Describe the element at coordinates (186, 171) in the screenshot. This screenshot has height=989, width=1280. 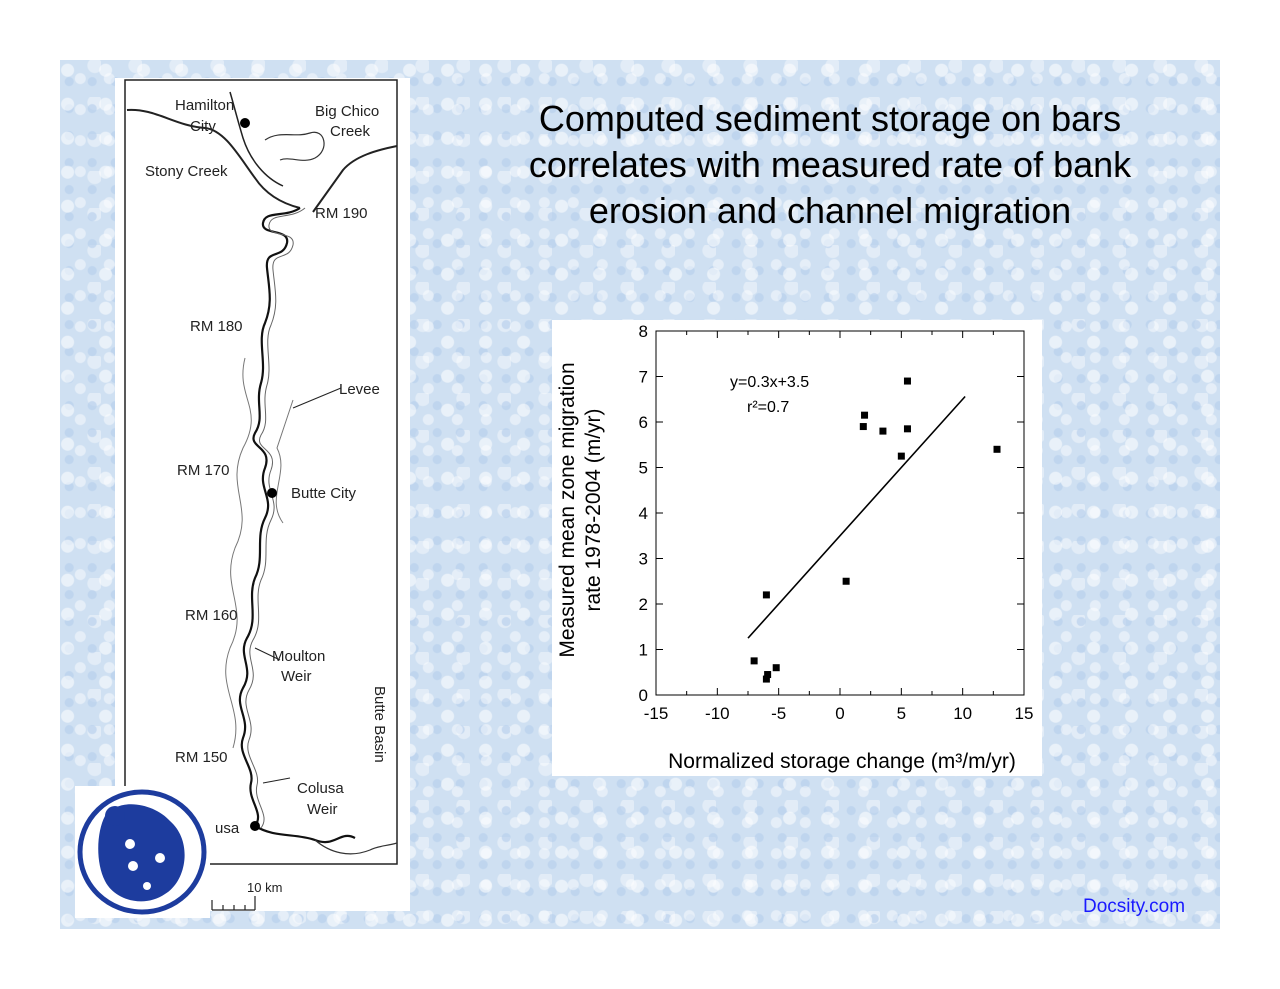
I see `map-label-stony-creek: Stony Creek` at that location.